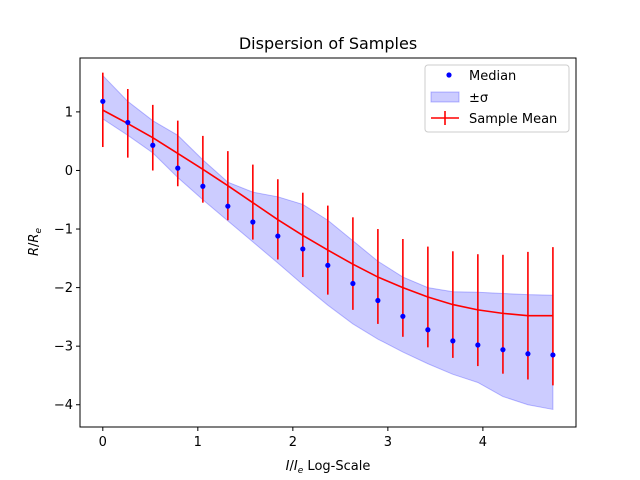 Image resolution: width=640 pixels, height=480 pixels. What do you see at coordinates (328, 43) in the screenshot?
I see `chart-title: Dispersion of Samples` at bounding box center [328, 43].